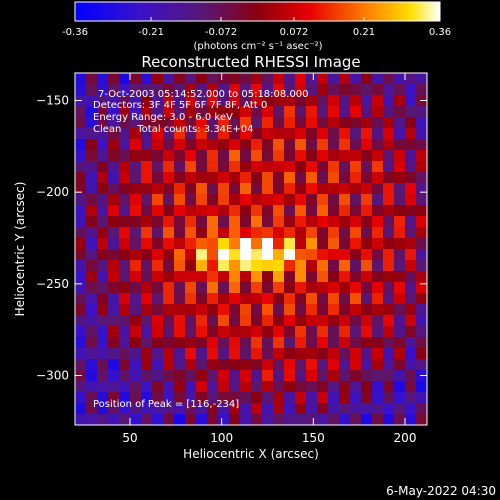 The height and width of the screenshot is (500, 500). Describe the element at coordinates (52, 376) in the screenshot. I see `y-tick-label: −300` at that location.